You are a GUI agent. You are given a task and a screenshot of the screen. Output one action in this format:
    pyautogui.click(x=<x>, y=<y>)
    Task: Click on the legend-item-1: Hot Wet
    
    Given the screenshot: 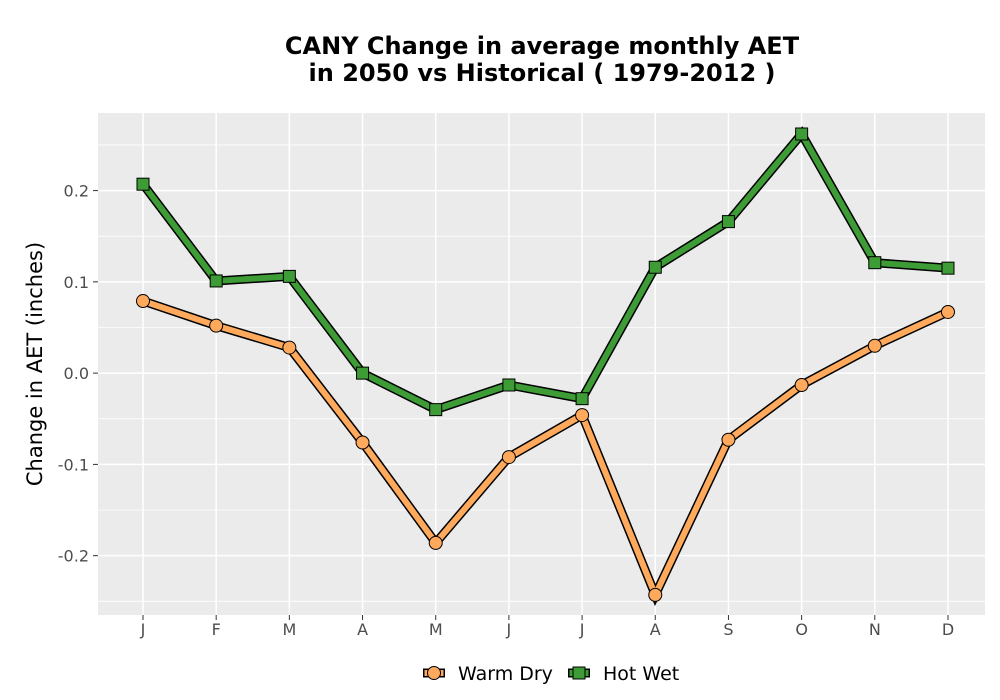 What is the action you would take?
    pyautogui.click(x=623, y=674)
    